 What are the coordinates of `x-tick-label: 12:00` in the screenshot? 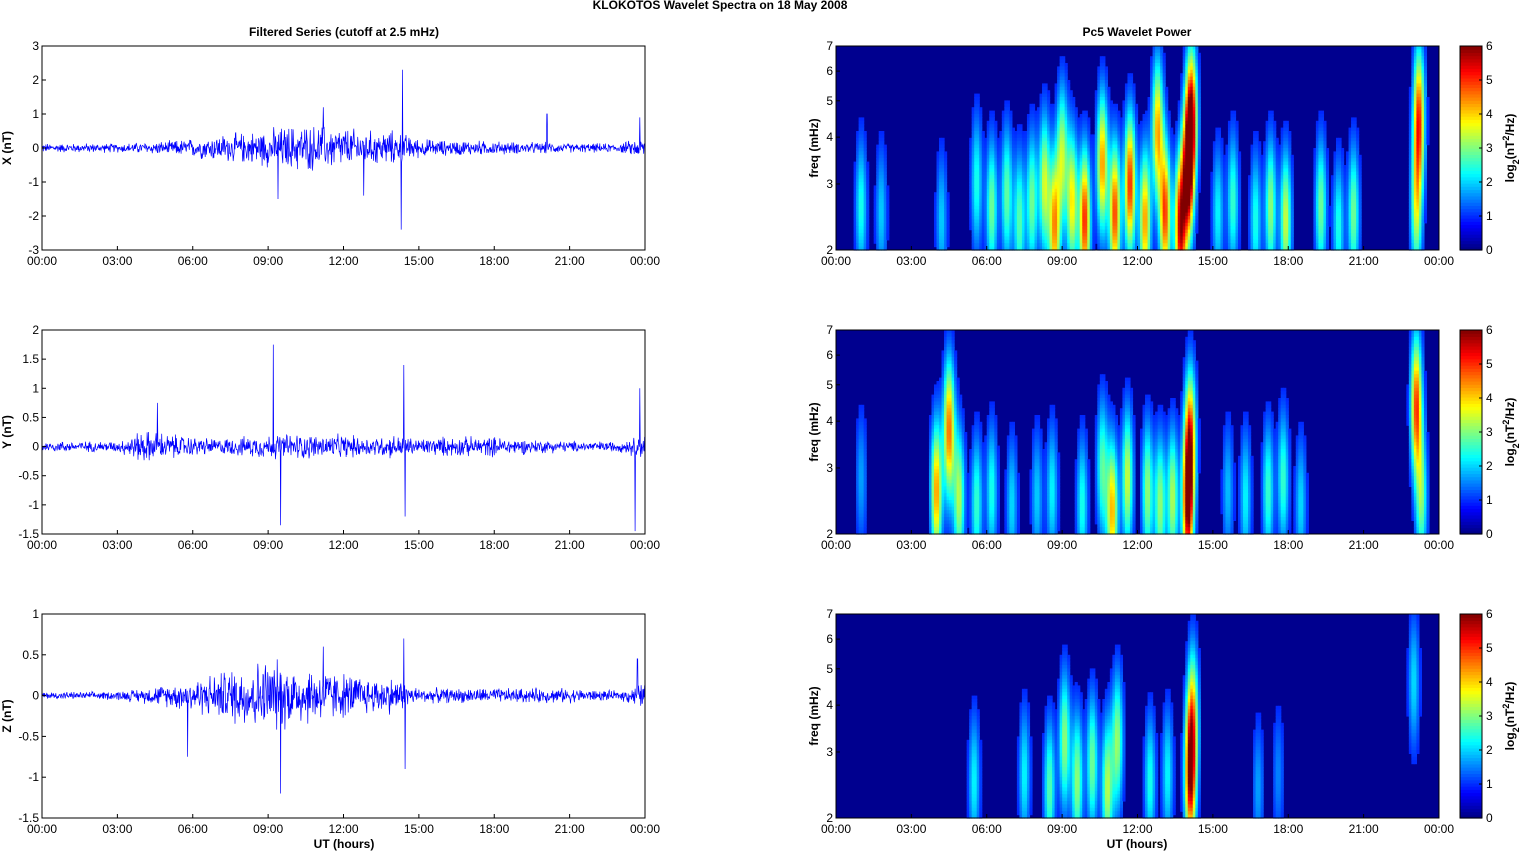 It's located at (343, 545).